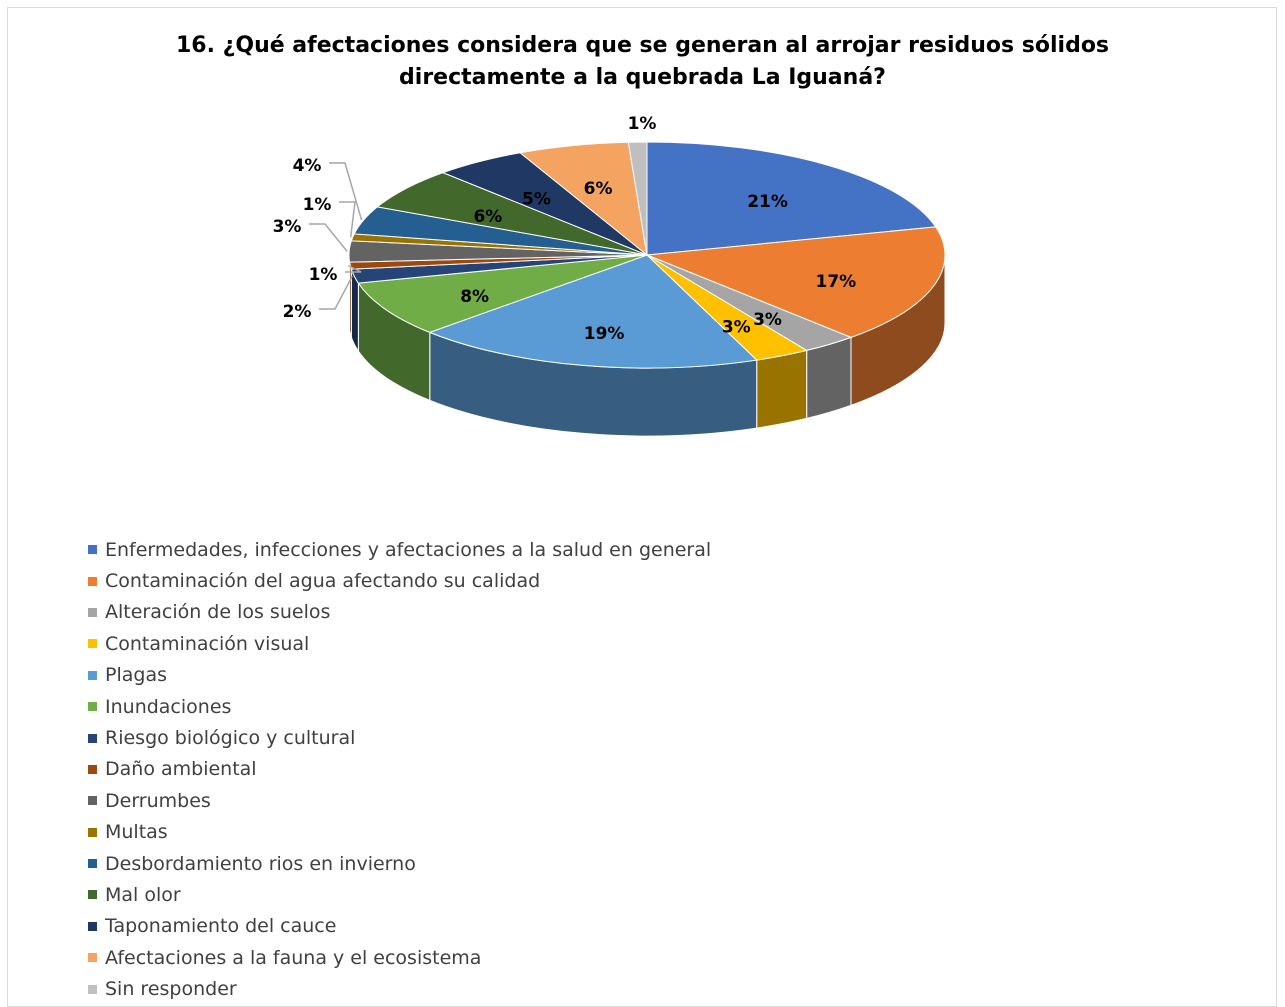  What do you see at coordinates (767, 320) in the screenshot?
I see `data-label-3: 3%` at bounding box center [767, 320].